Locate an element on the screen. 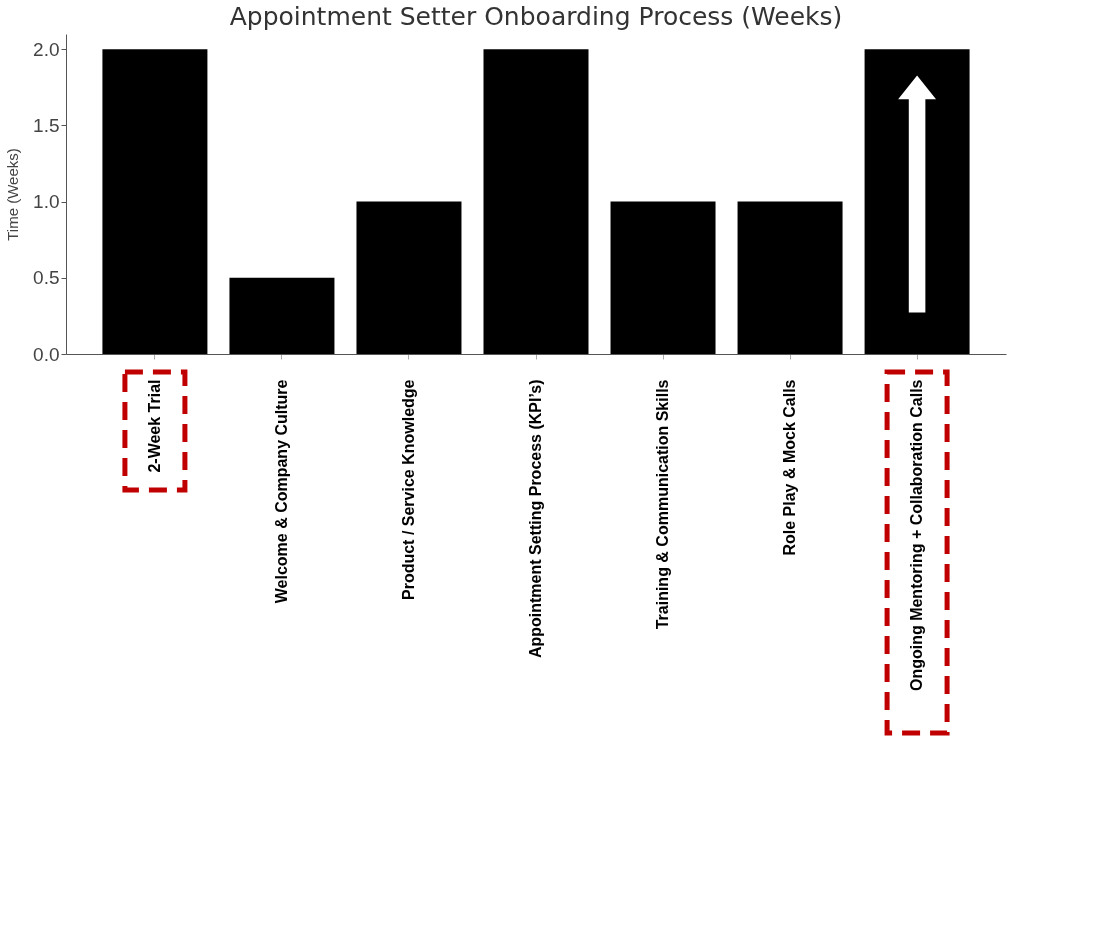 This screenshot has width=1108, height=937. y-tick-label: 1.5 is located at coordinates (46, 125).